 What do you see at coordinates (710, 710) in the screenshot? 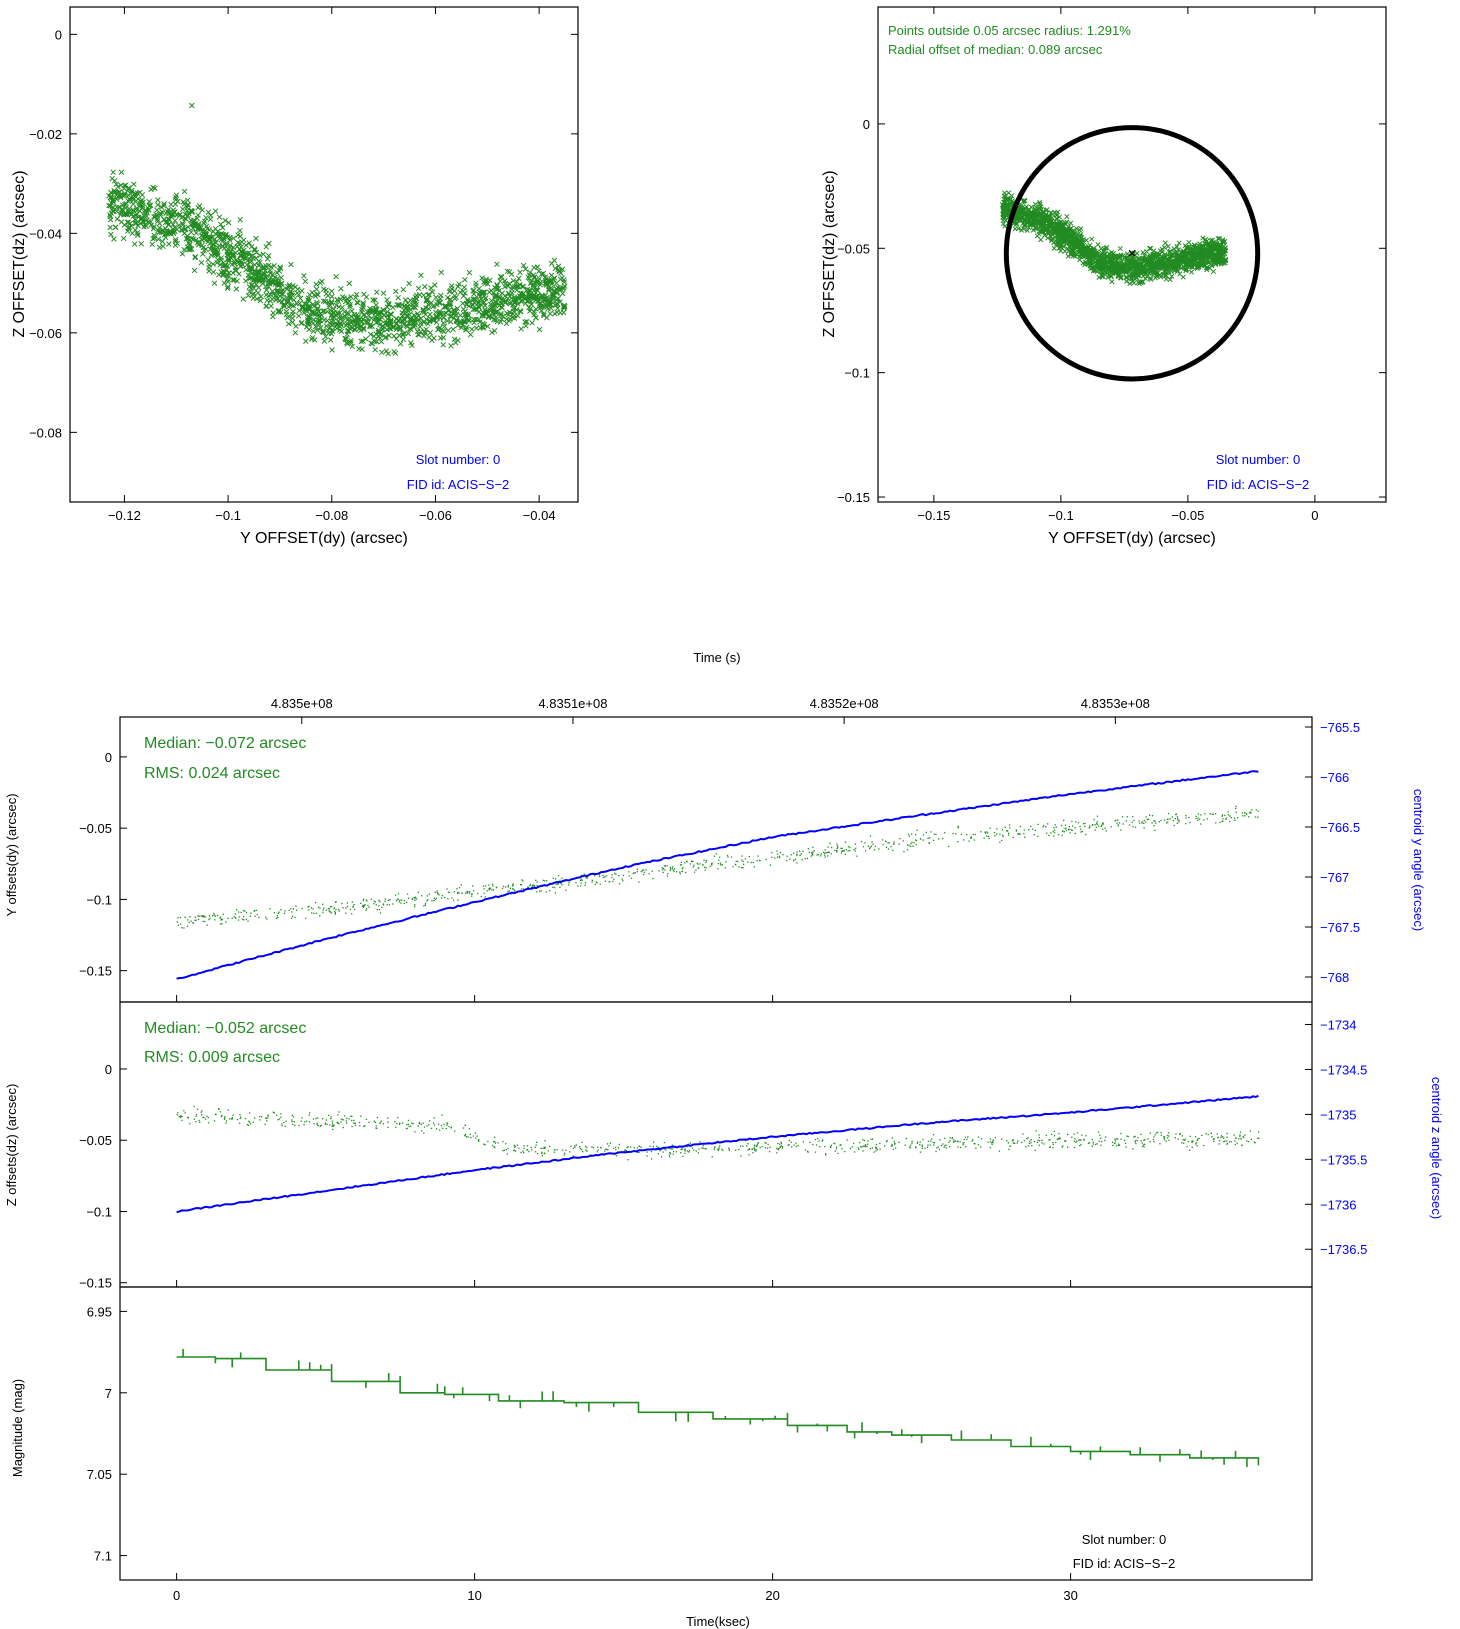
I see `top-time-axis: 4.835e+08 4.8351e+08 4.8352e+08 4.8353e+08` at bounding box center [710, 710].